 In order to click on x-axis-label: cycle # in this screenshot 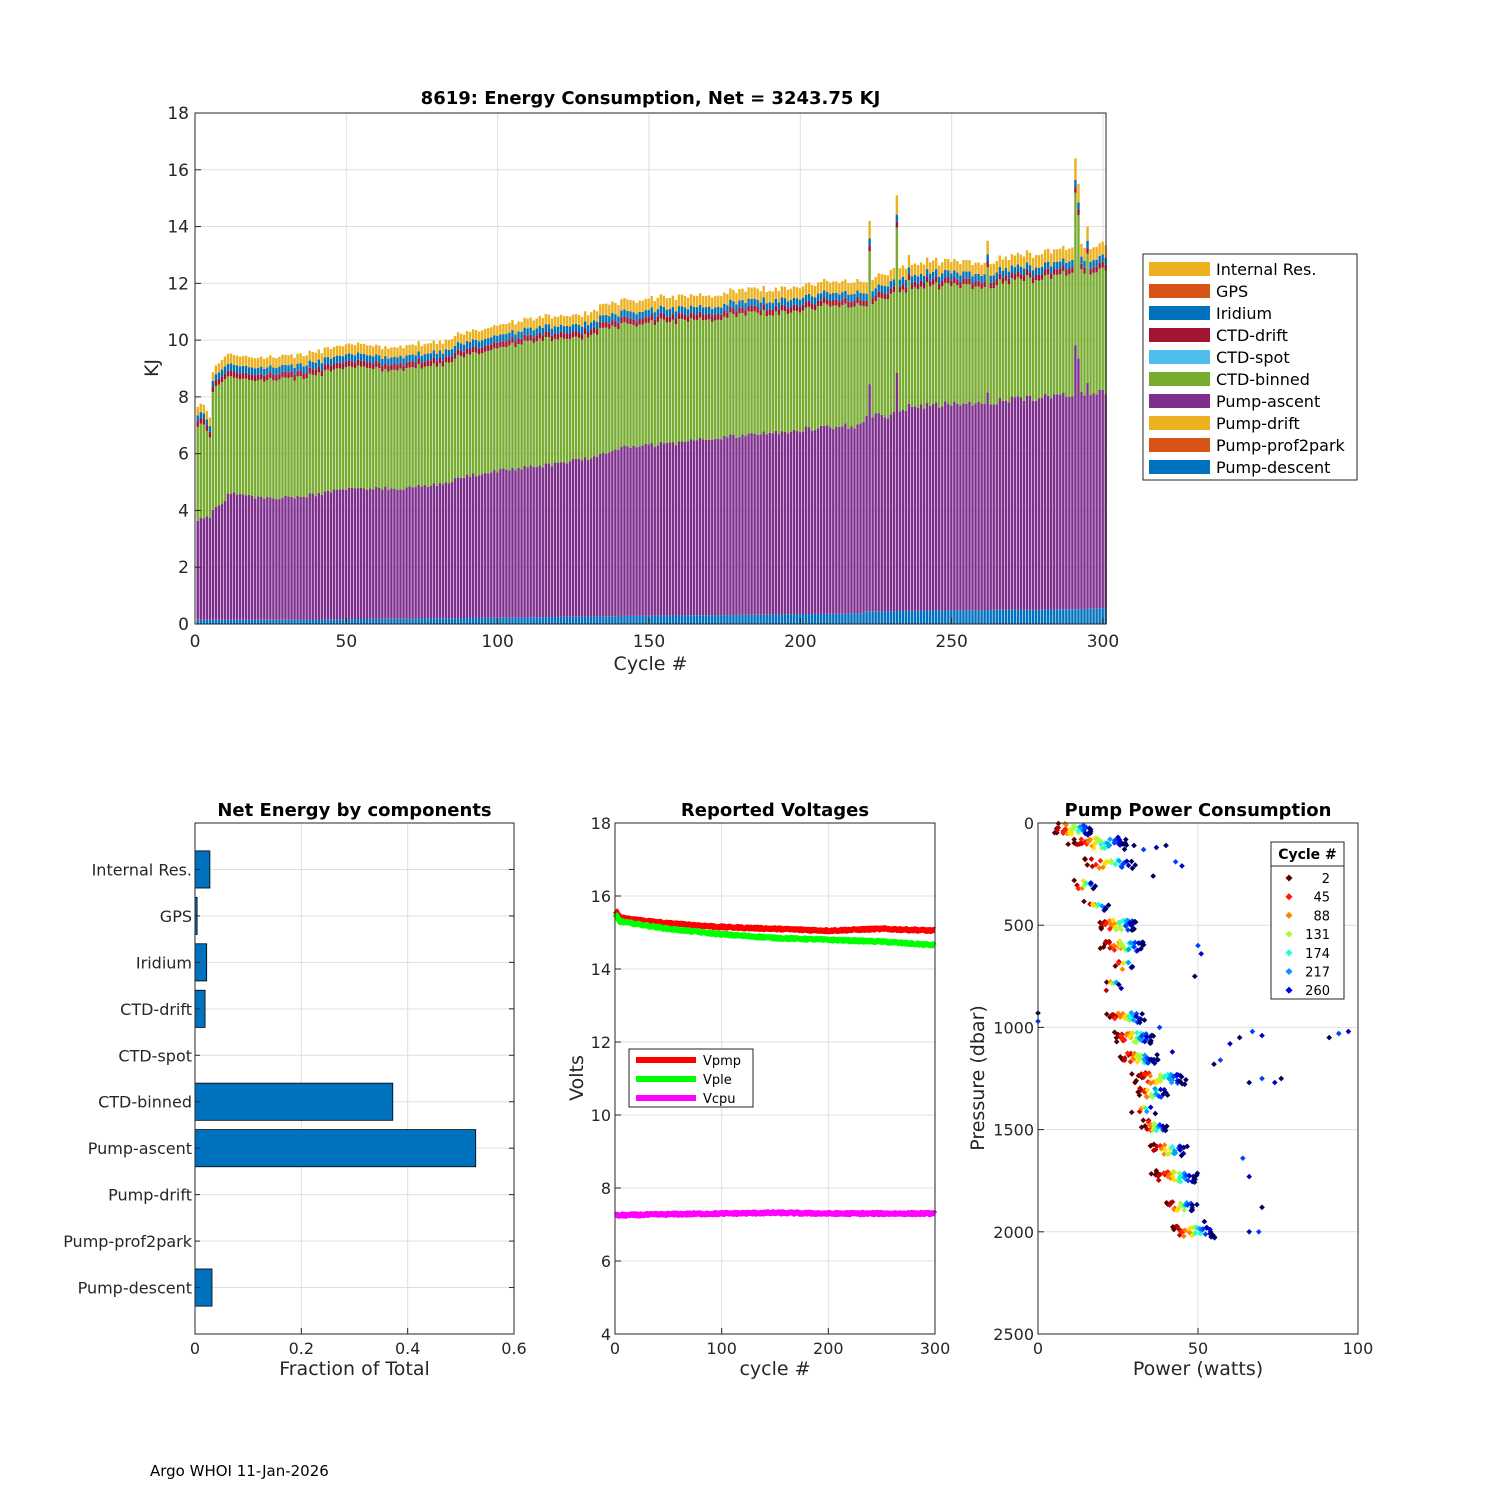, I will do `click(774, 1369)`.